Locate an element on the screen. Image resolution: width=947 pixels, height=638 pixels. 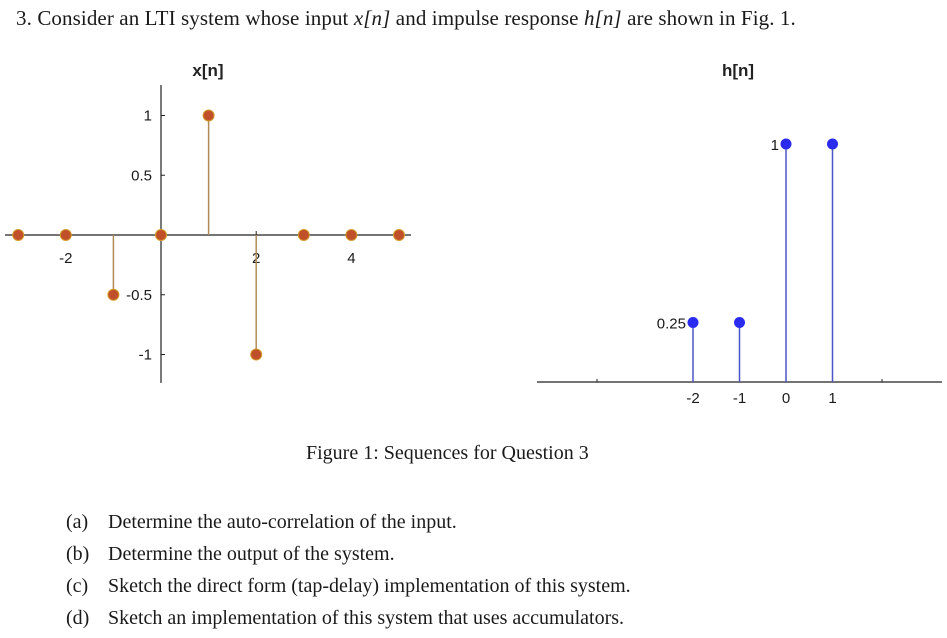
value-annotation: 1 is located at coordinates (775, 145).